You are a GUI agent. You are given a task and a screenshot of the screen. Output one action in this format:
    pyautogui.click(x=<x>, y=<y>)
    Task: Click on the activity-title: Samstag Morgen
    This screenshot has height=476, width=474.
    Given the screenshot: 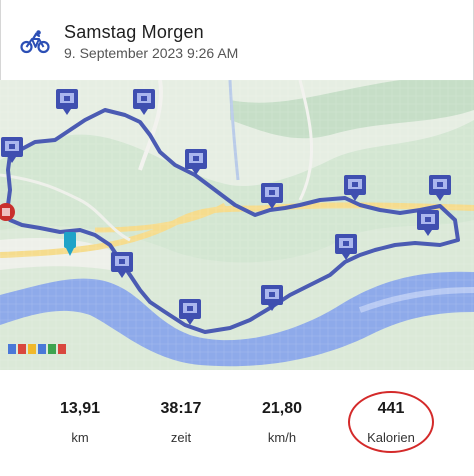 What is the action you would take?
    pyautogui.click(x=134, y=32)
    